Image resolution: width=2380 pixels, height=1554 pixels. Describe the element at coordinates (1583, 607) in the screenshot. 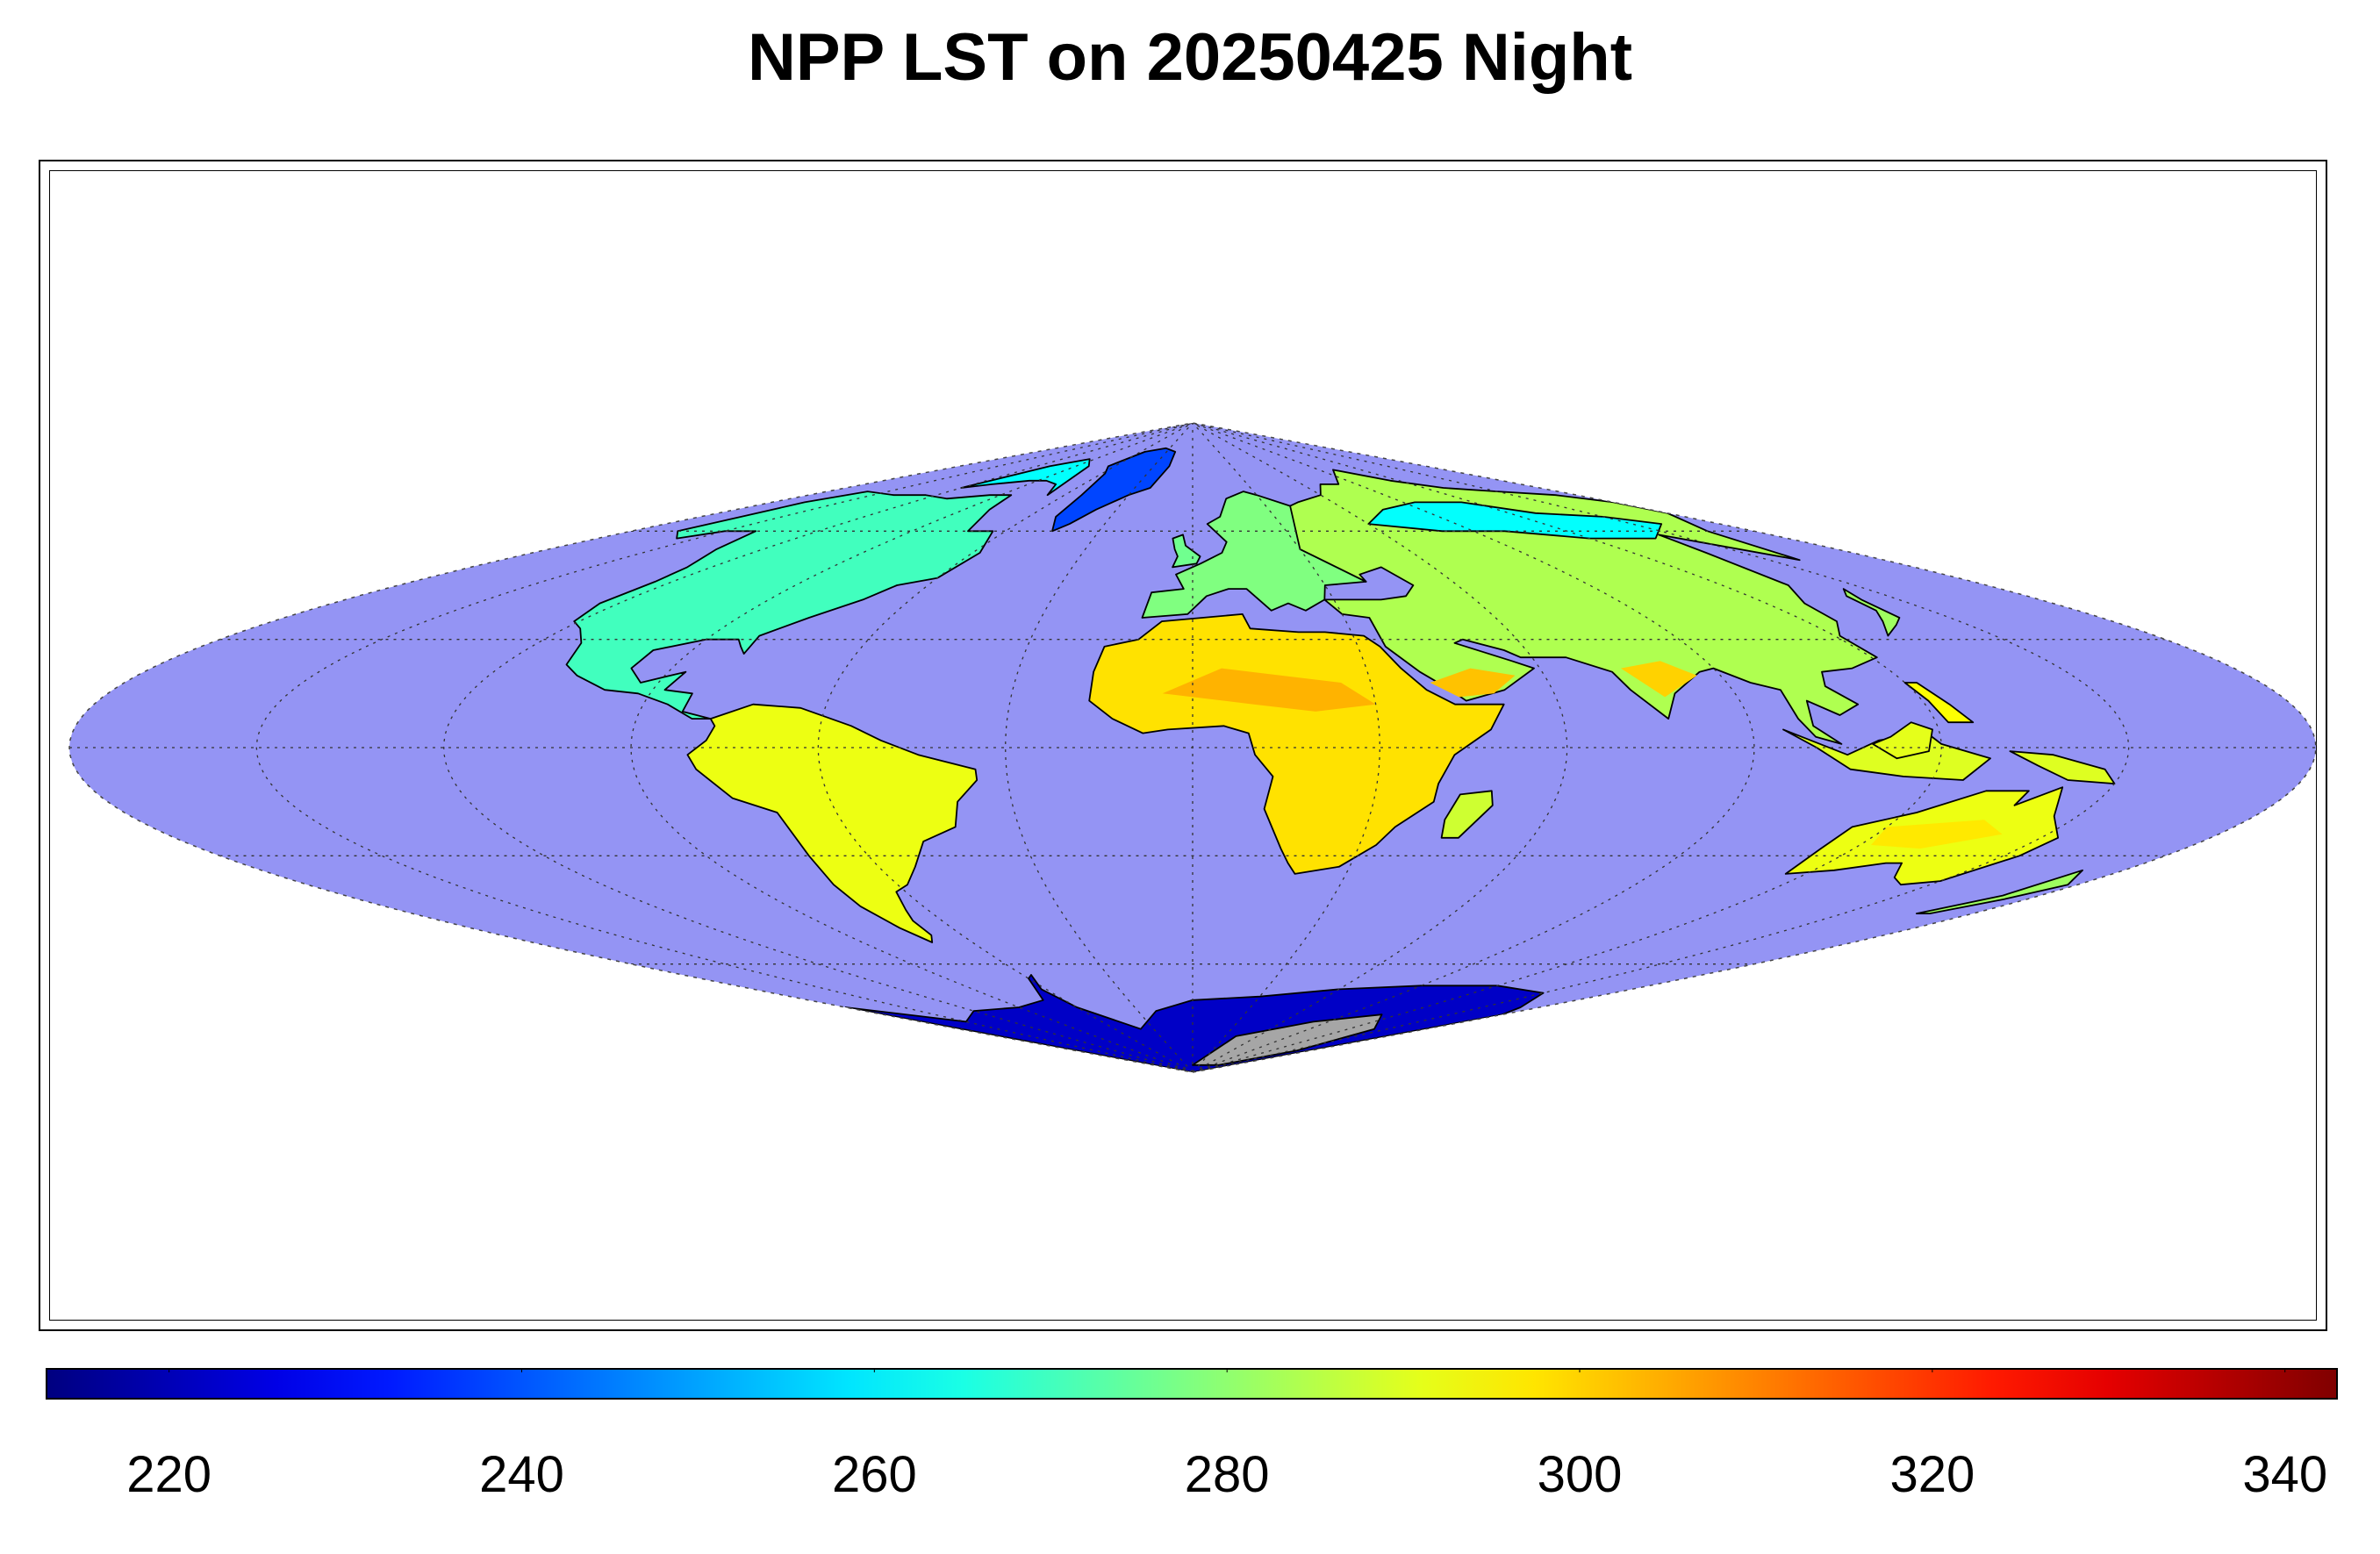

I see `landmass-asia` at that location.